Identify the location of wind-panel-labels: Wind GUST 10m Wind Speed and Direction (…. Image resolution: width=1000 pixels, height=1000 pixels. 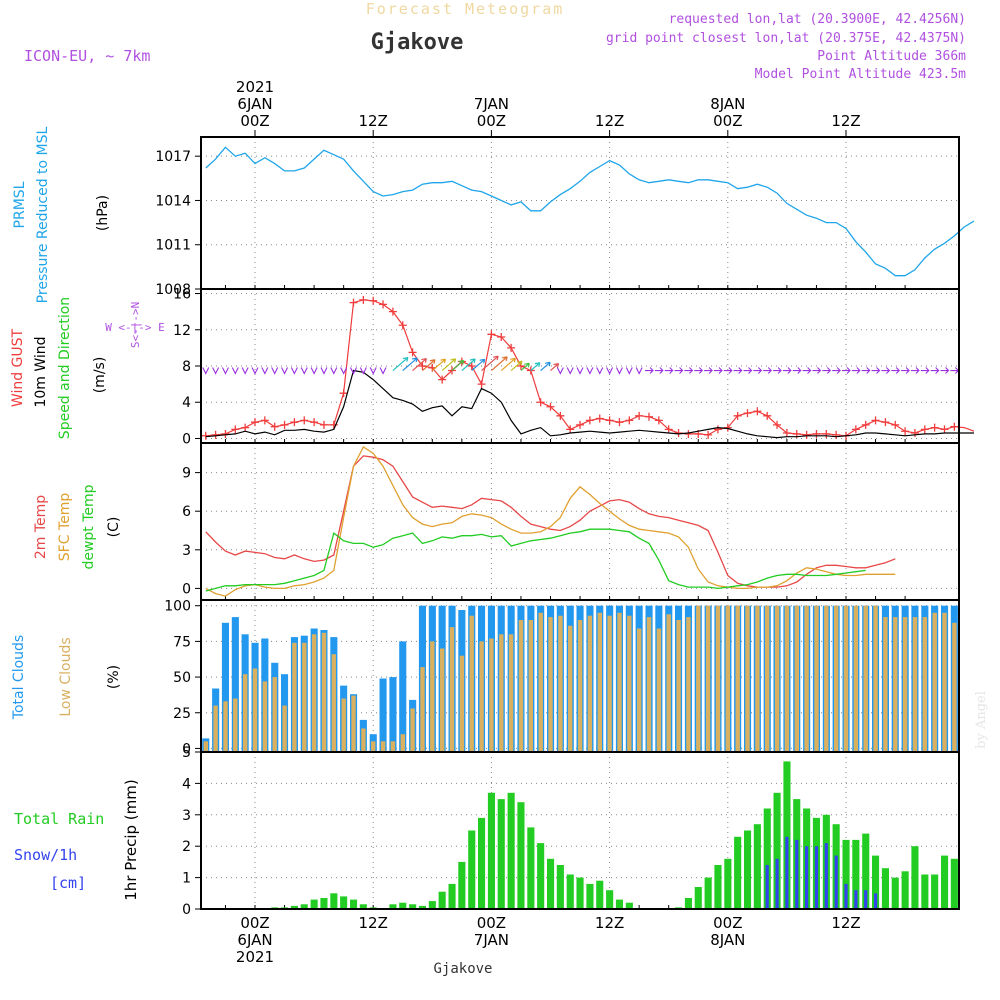
(87, 368).